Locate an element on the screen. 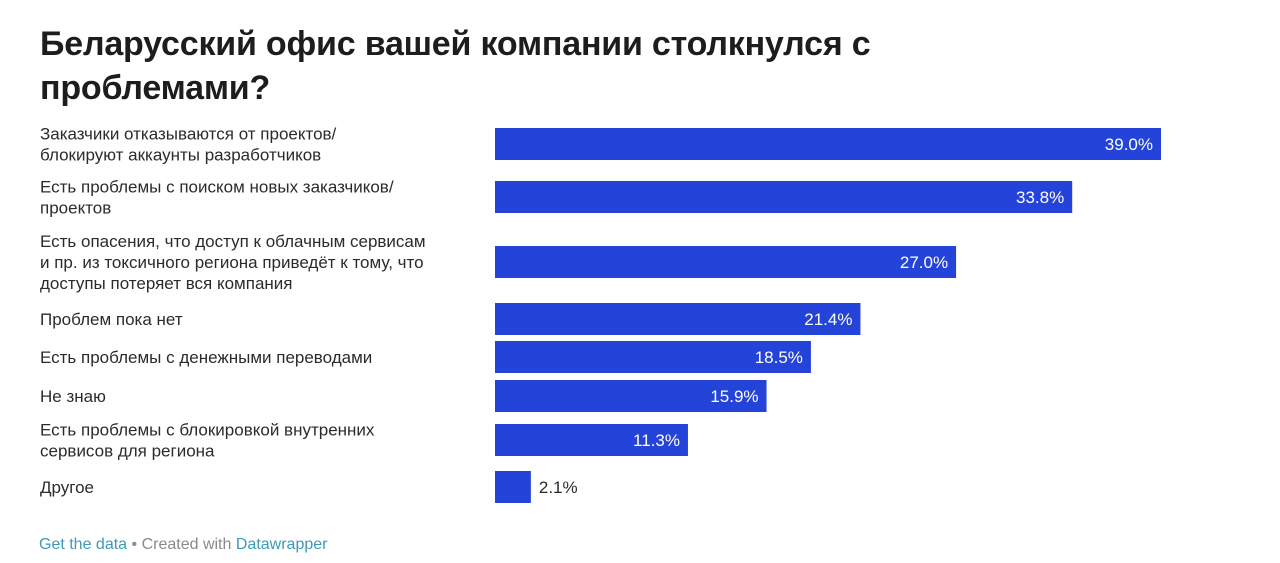  category-label: Проблем пока нет is located at coordinates (111, 319).